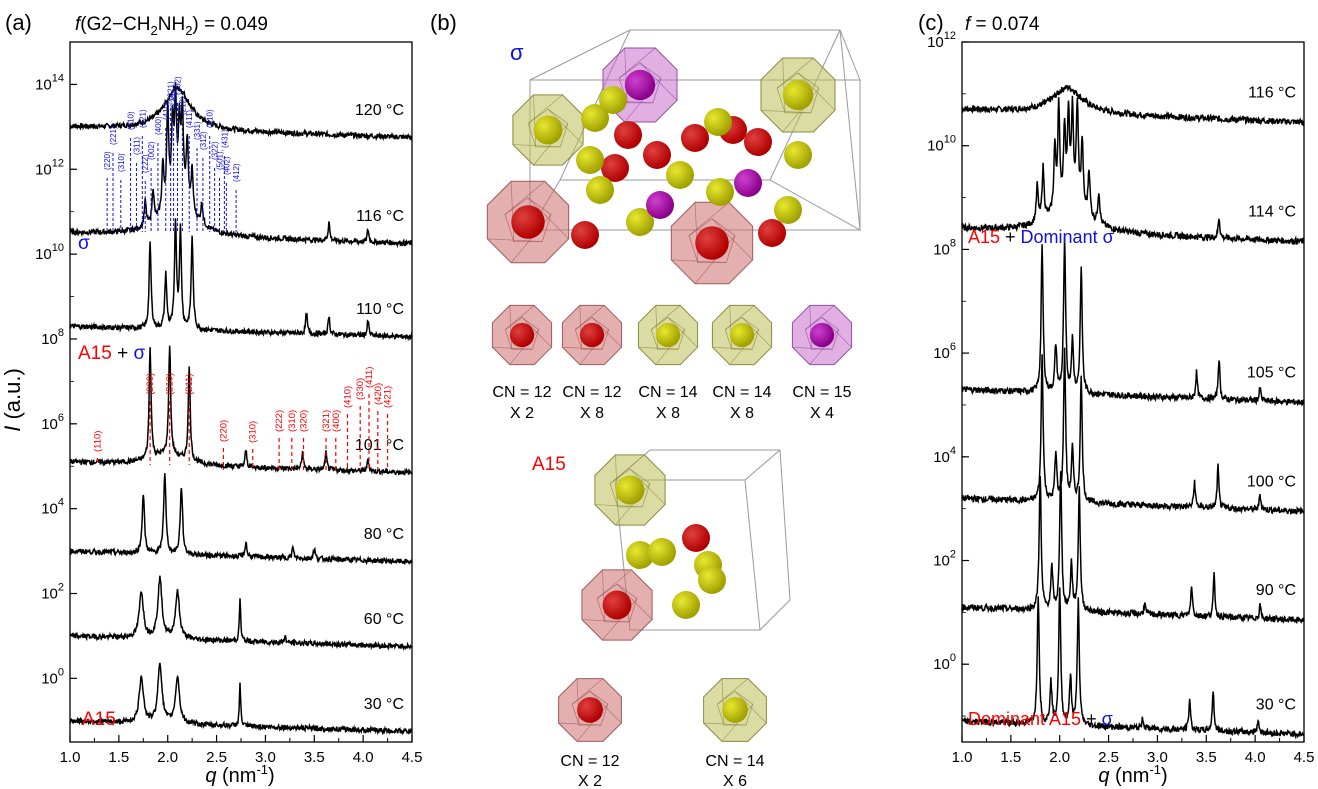 The width and height of the screenshot is (1318, 789). I want to click on y-tick-label: 10¹², so click(49, 167).